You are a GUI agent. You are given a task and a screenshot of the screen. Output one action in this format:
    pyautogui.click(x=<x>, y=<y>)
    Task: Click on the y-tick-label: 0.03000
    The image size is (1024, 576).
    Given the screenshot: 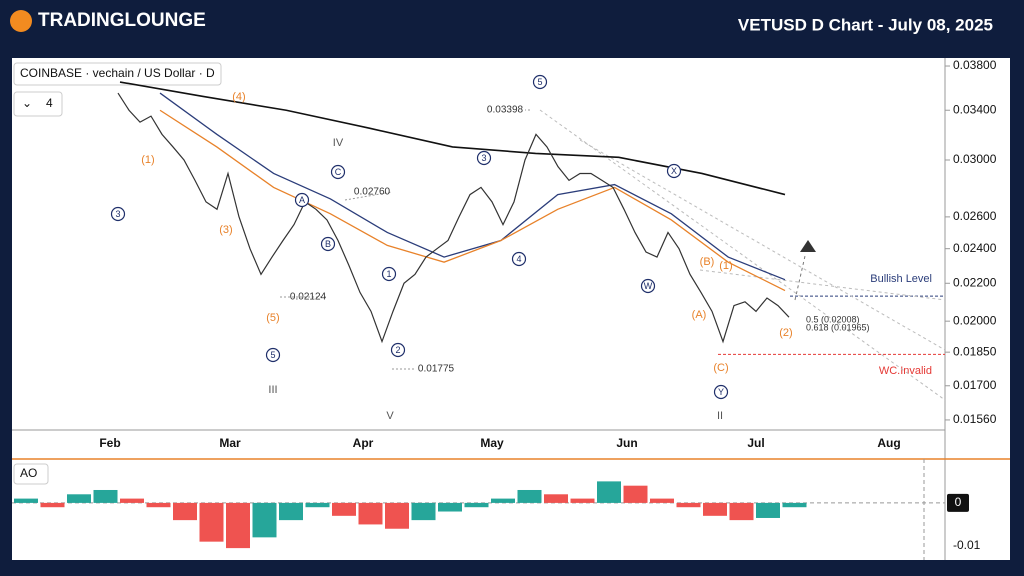 What is the action you would take?
    pyautogui.click(x=975, y=159)
    